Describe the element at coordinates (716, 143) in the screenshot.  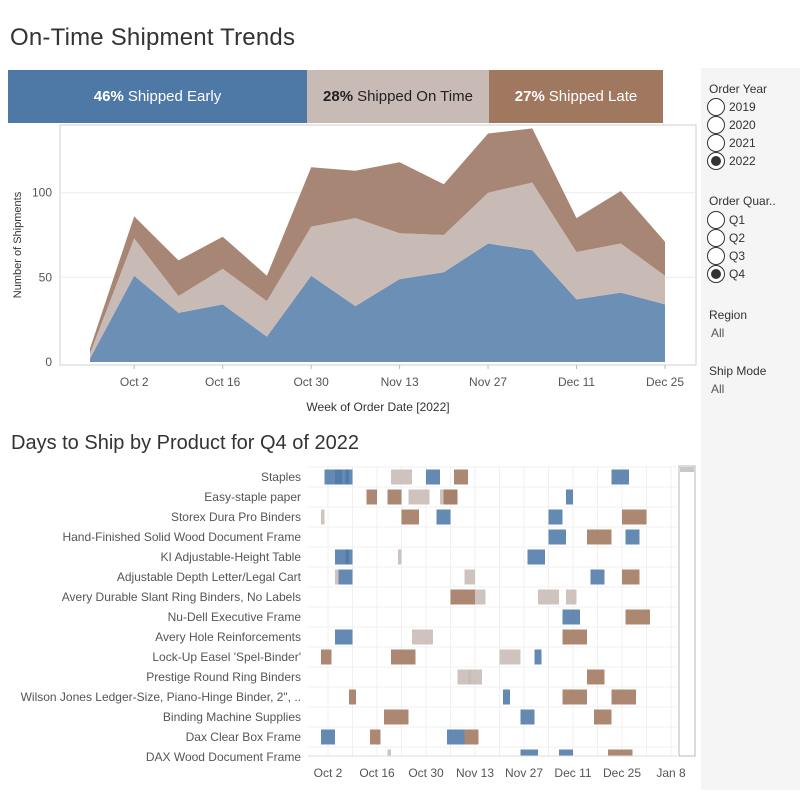
I see `radio-year-2021-circle` at that location.